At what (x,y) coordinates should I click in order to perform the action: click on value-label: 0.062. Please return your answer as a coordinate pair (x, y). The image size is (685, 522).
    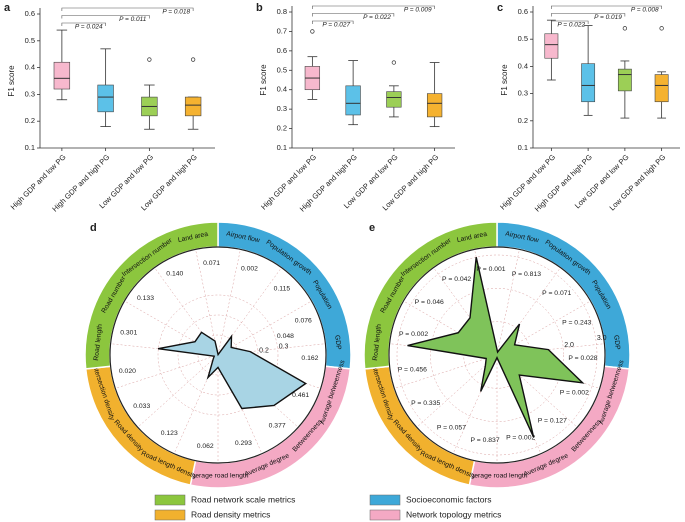
    Looking at the image, I should click on (205, 446).